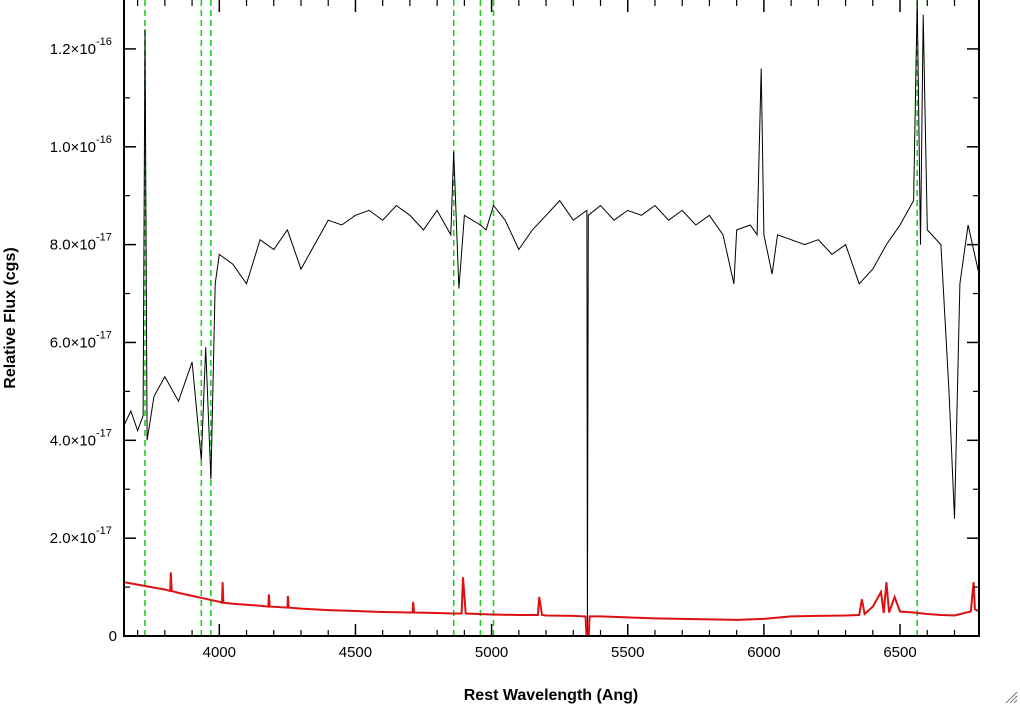 The image size is (1020, 706). Describe the element at coordinates (763, 652) in the screenshot. I see `x-tick-label: 6000` at that location.